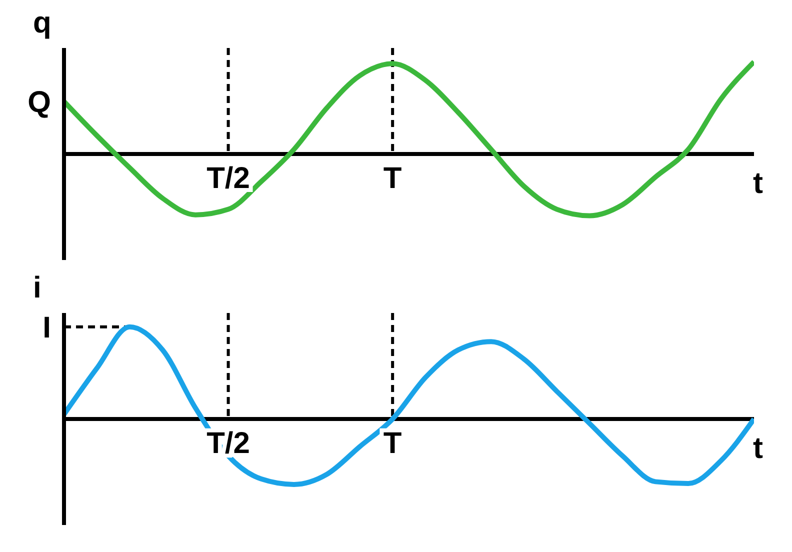 The image size is (792, 552). Describe the element at coordinates (42, 23) in the screenshot. I see `y-axis-title: q` at that location.